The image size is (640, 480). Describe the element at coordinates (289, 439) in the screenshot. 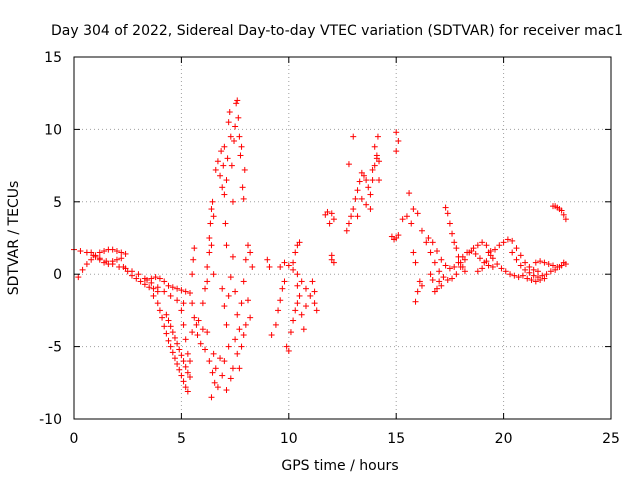

I see `x-tick-label: 10` at that location.